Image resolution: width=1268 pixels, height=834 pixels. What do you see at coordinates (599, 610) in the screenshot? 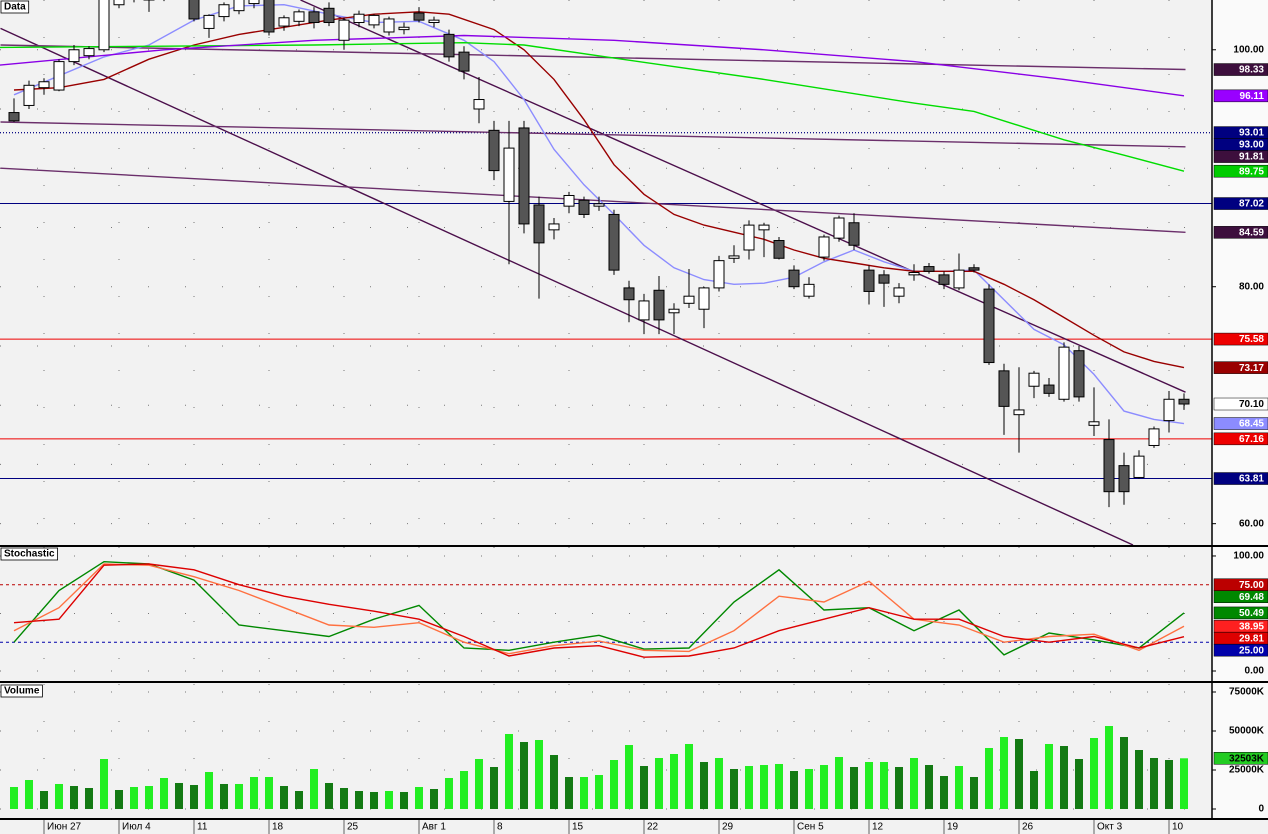
I see `stochastic-line` at bounding box center [599, 610].